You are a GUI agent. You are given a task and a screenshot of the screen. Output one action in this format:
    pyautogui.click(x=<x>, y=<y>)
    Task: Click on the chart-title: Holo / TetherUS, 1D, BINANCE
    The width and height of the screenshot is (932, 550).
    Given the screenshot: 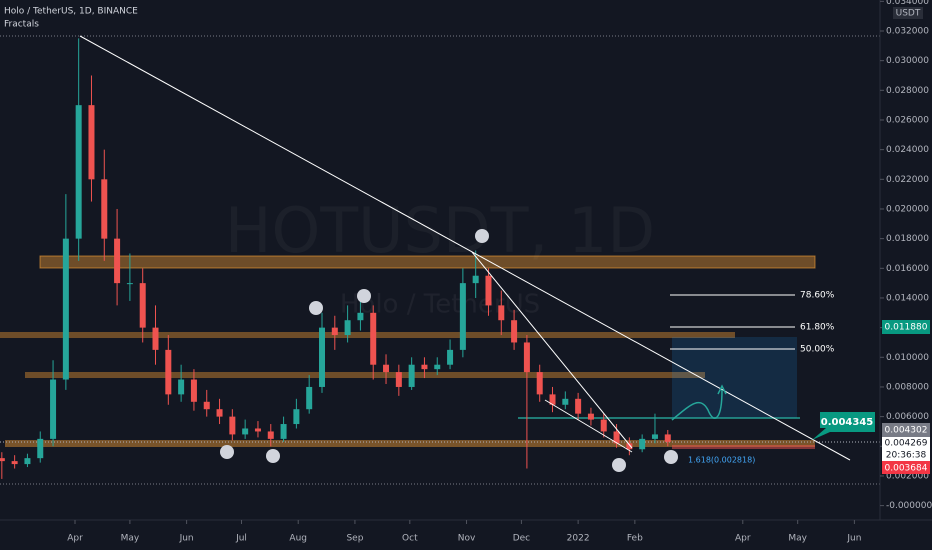 What is the action you would take?
    pyautogui.click(x=71, y=12)
    